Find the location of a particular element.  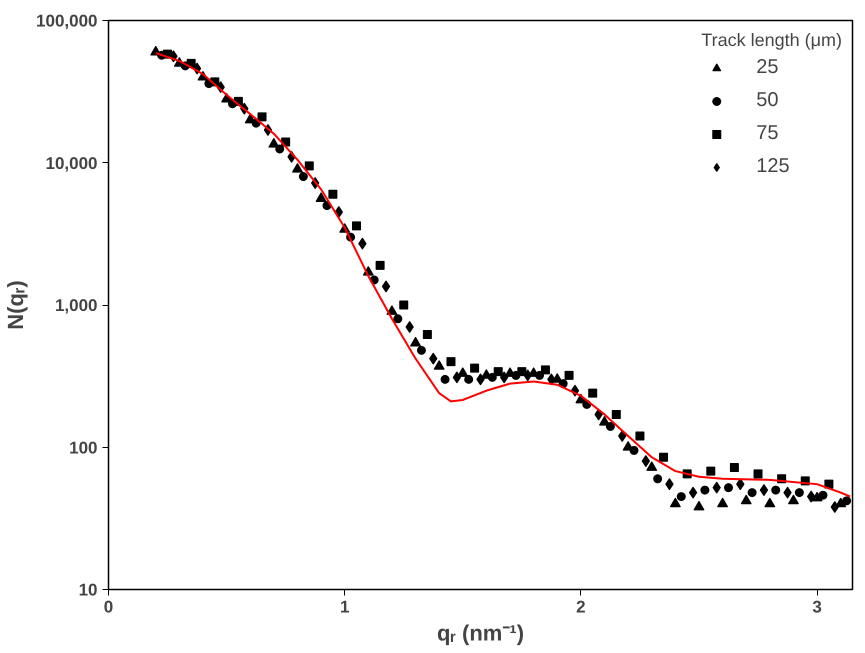

legend-label: 25 is located at coordinates (767, 67).